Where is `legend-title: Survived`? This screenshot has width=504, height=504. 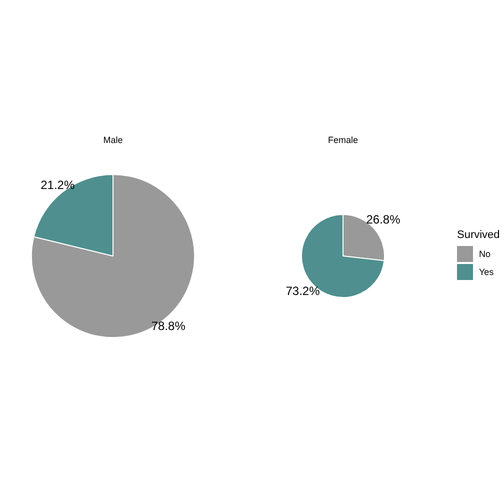 legend-title: Survived is located at coordinates (478, 235).